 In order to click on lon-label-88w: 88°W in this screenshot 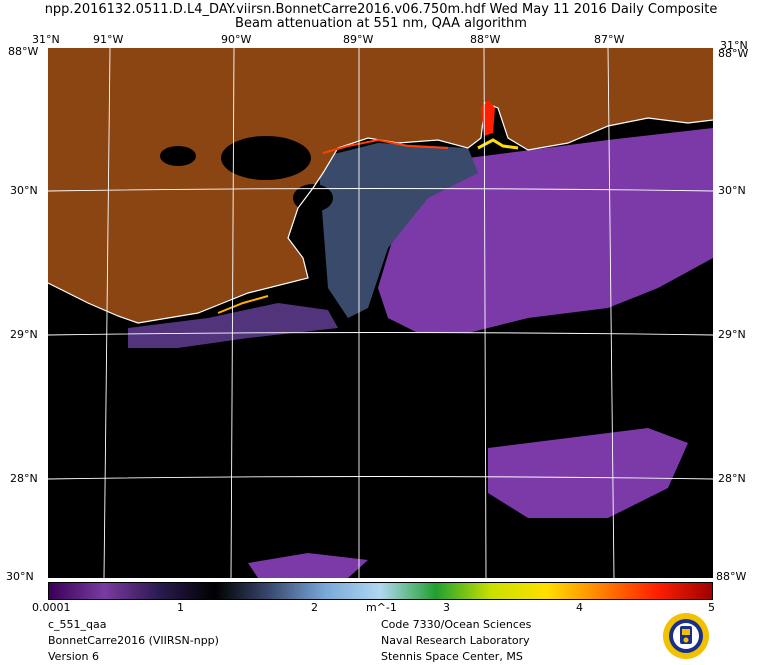, I will do `click(485, 39)`.